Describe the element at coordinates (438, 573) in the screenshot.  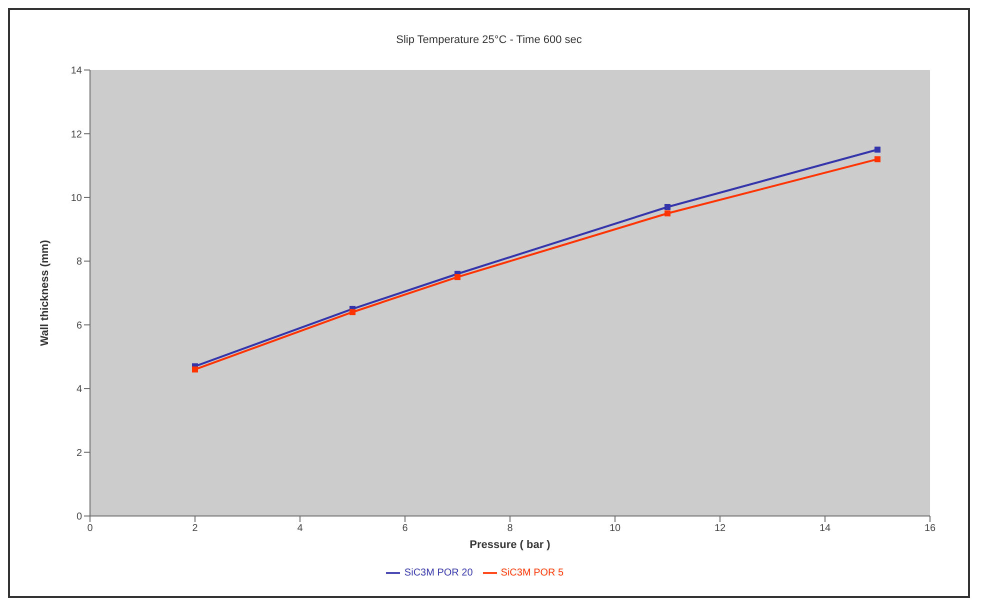
I see `legend-label: SiC3M POR 20` at that location.